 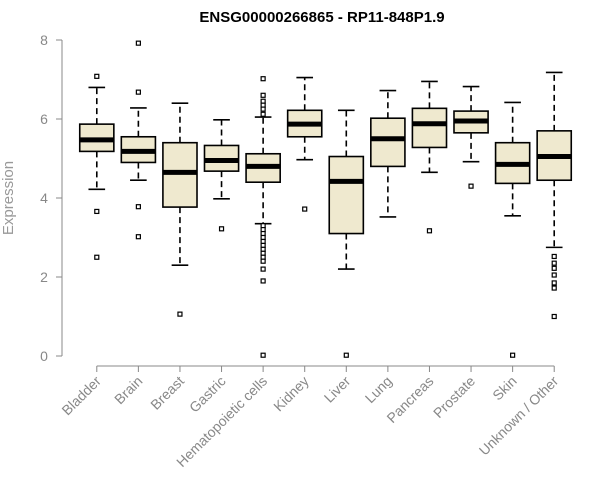 What do you see at coordinates (454, 397) in the screenshot?
I see `x-tick-label: Prostate` at bounding box center [454, 397].